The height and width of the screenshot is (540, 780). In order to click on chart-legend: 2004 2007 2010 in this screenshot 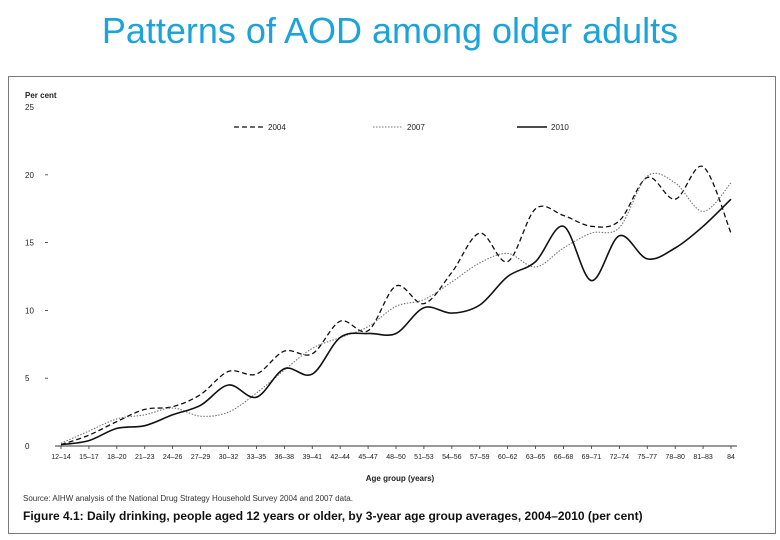, I will do `click(401, 127)`.